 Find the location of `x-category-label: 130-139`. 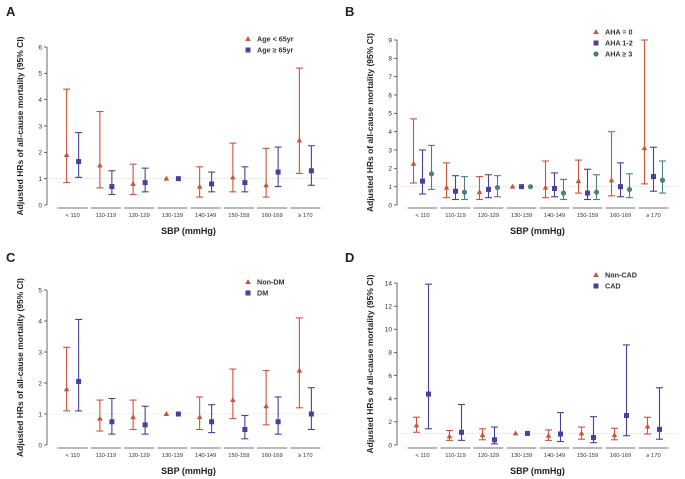

x-category-label: 130-139 is located at coordinates (521, 456).